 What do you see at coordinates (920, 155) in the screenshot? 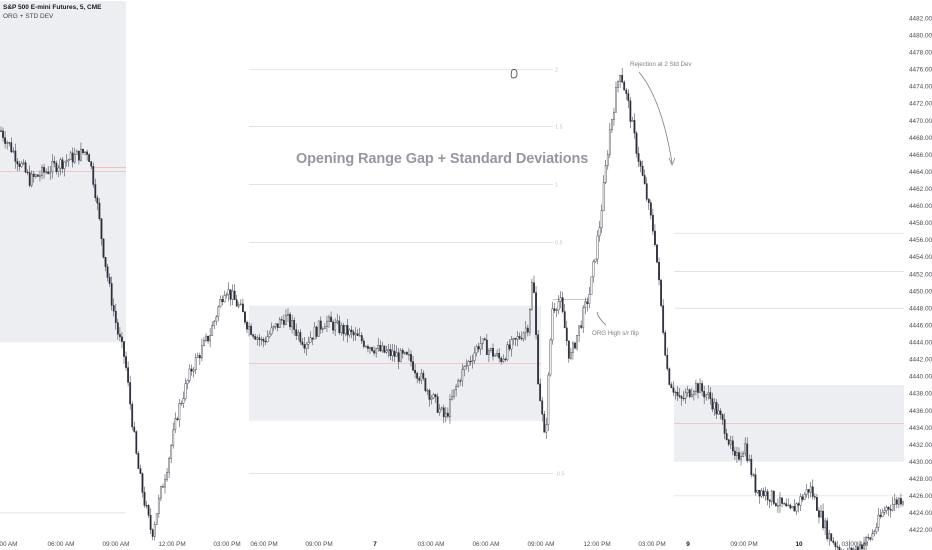
I see `price-tick-label: 4466.00` at bounding box center [920, 155].